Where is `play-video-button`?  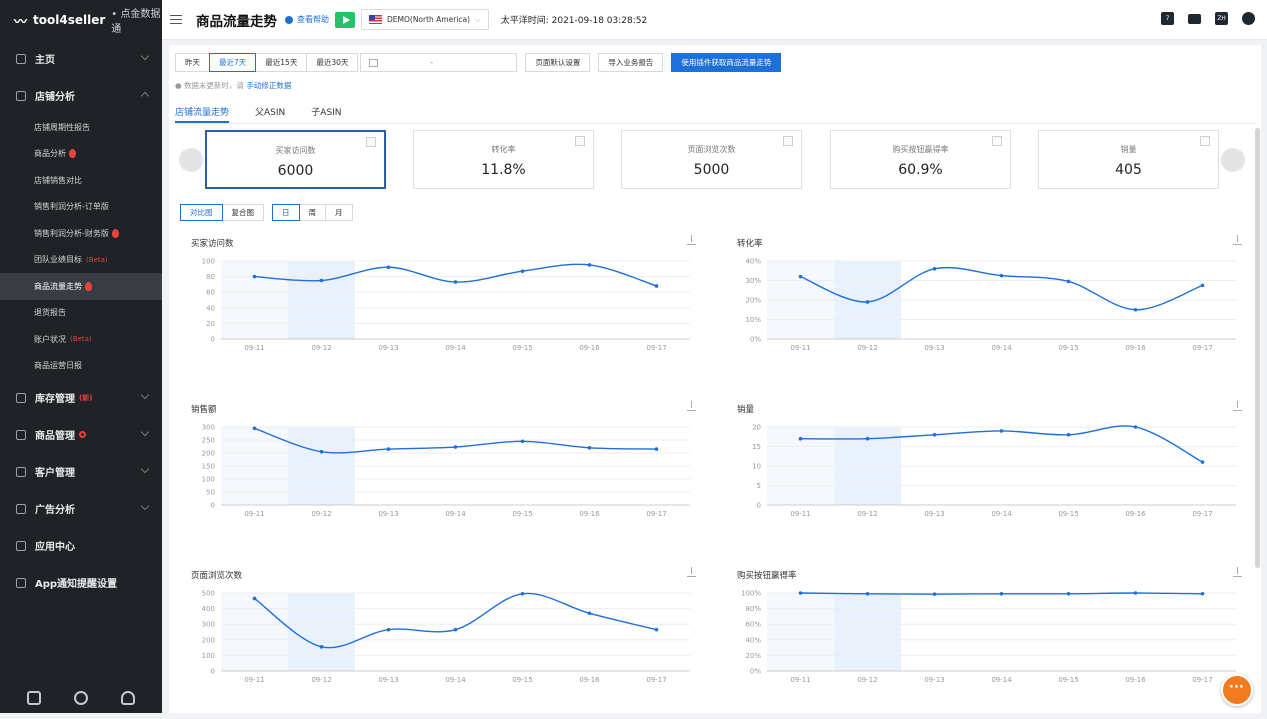
play-video-button is located at coordinates (345, 19).